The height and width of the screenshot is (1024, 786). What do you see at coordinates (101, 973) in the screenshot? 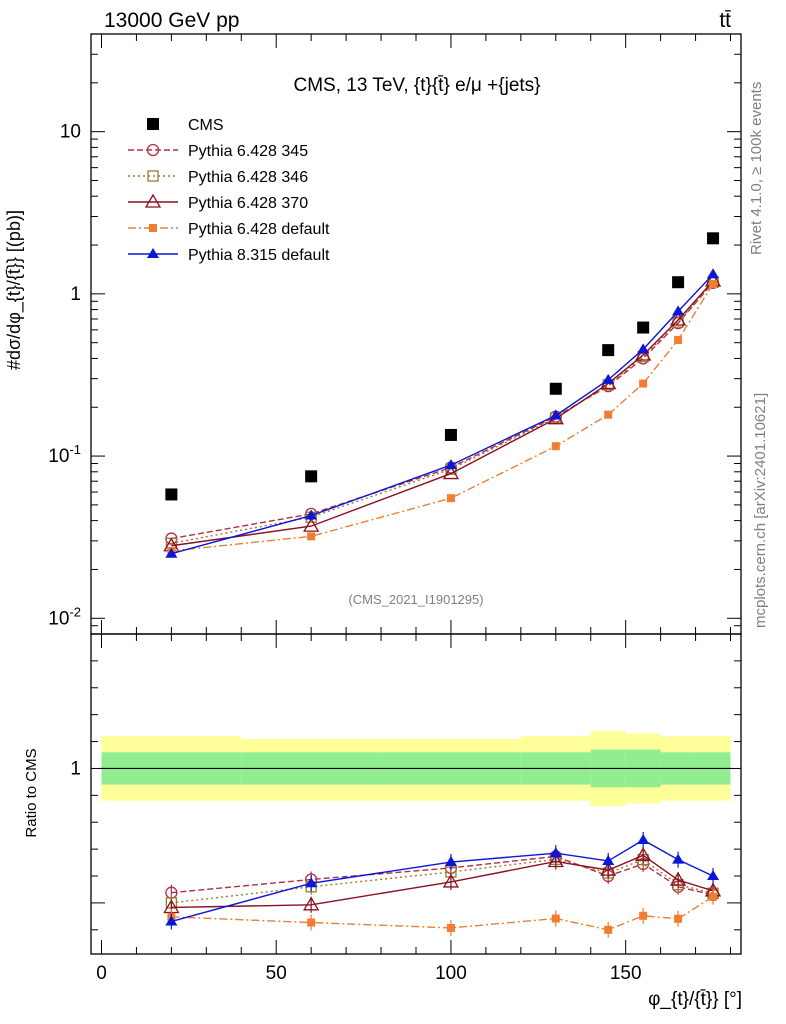
I see `x-tick-label: 0` at bounding box center [101, 973].